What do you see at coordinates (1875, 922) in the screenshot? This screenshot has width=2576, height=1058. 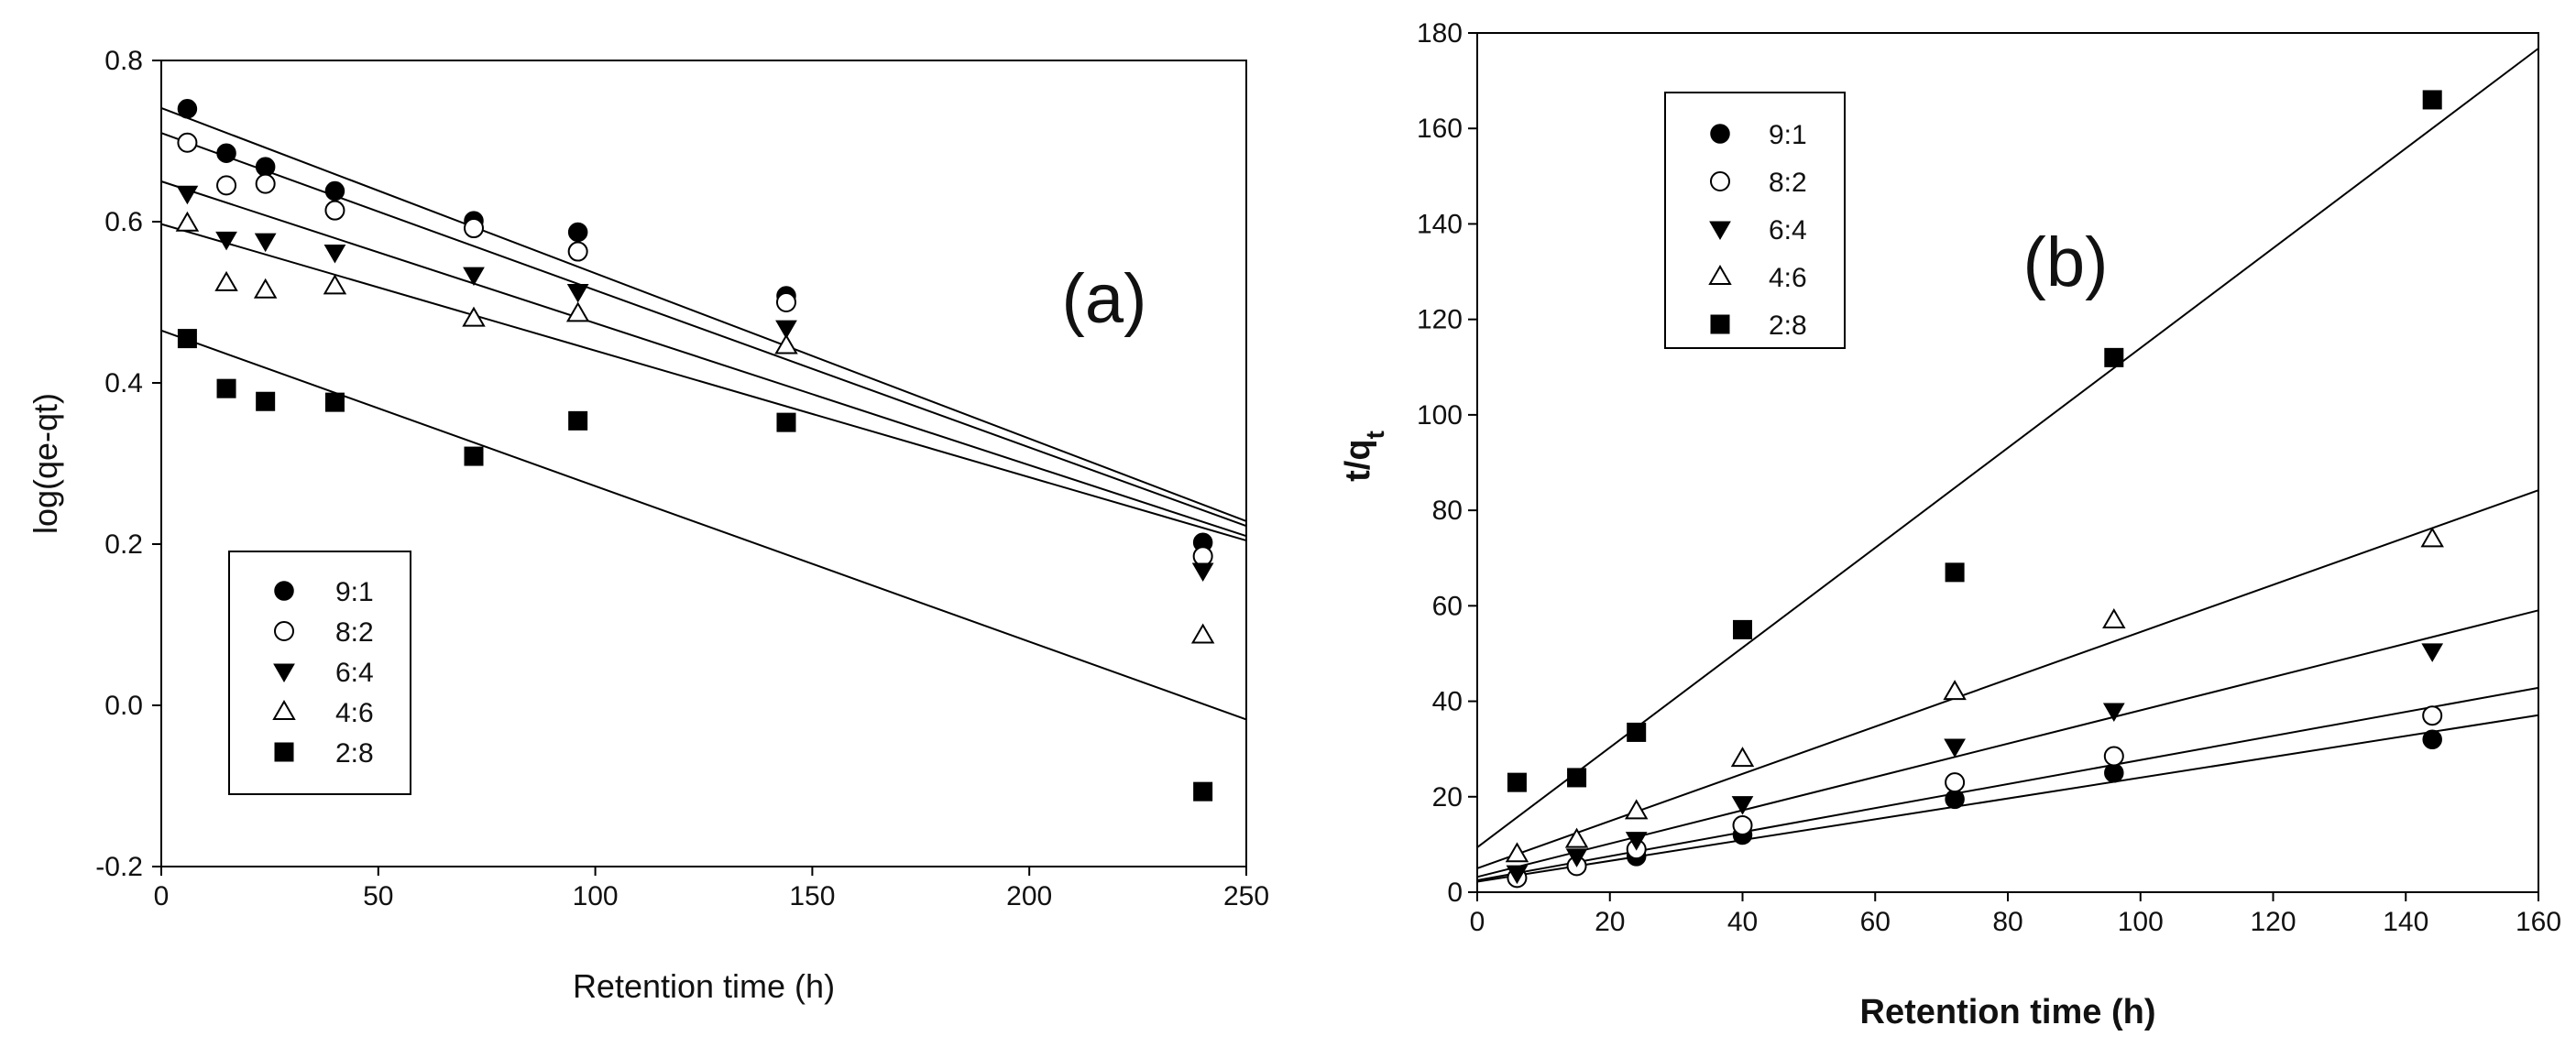 I see `x-tick-label-b: 60` at bounding box center [1875, 922].